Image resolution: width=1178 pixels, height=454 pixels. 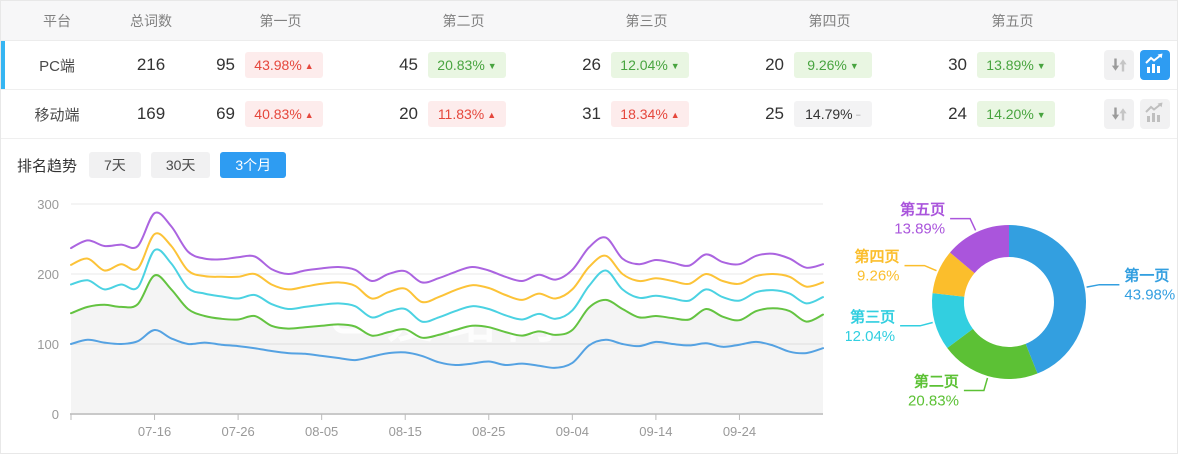 What do you see at coordinates (408, 113) in the screenshot?
I see `page2-count: 20` at bounding box center [408, 113].